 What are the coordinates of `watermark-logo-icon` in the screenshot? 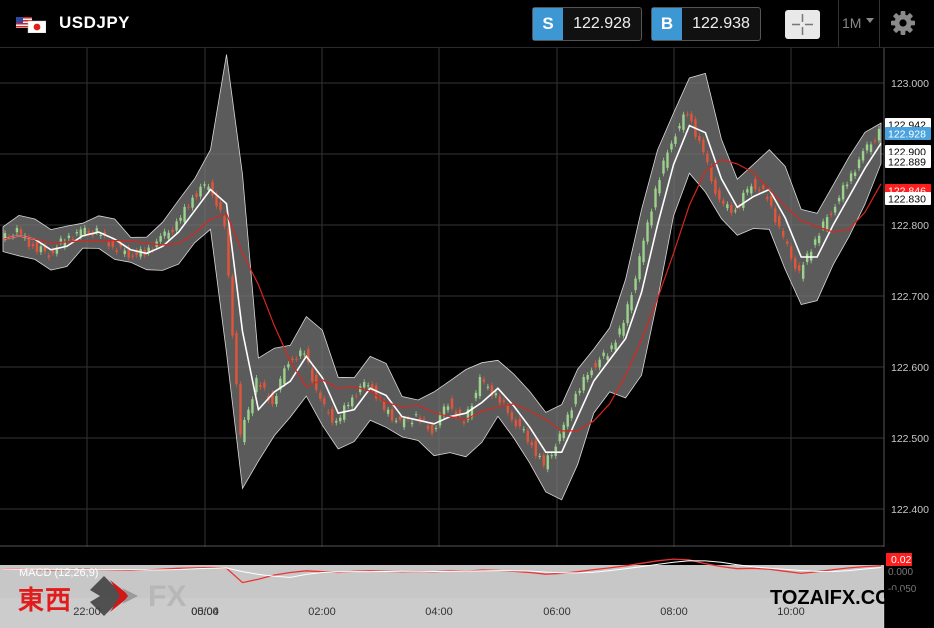 It's located at (114, 596).